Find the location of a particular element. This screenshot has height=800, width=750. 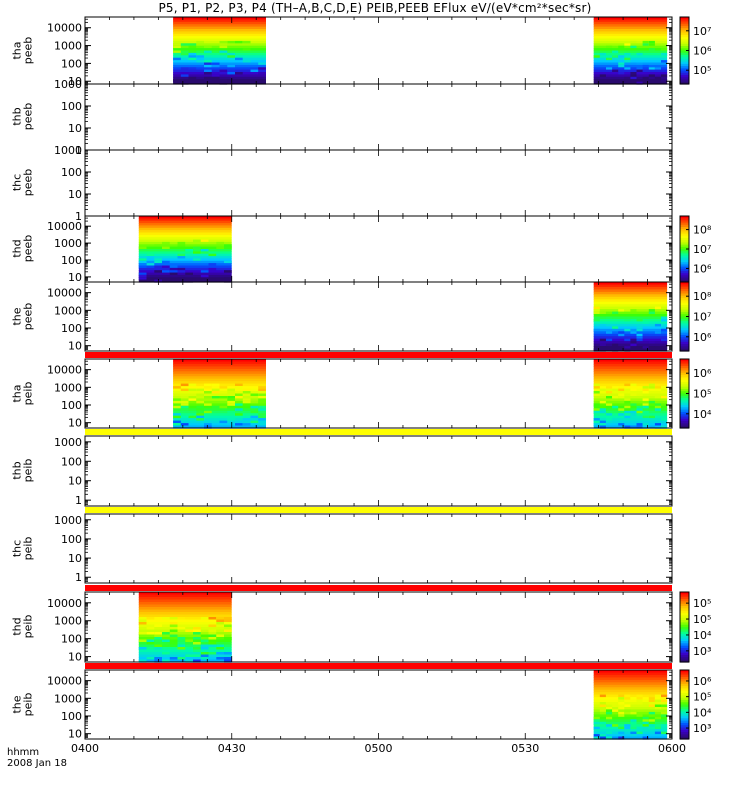

panel-frame is located at coordinates (378, 117).